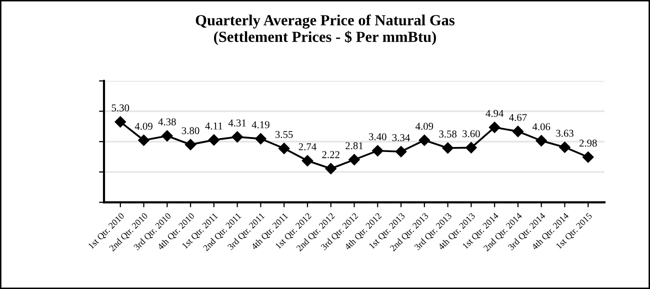 This screenshot has height=289, width=650. I want to click on data-label: 3.34, so click(401, 138).